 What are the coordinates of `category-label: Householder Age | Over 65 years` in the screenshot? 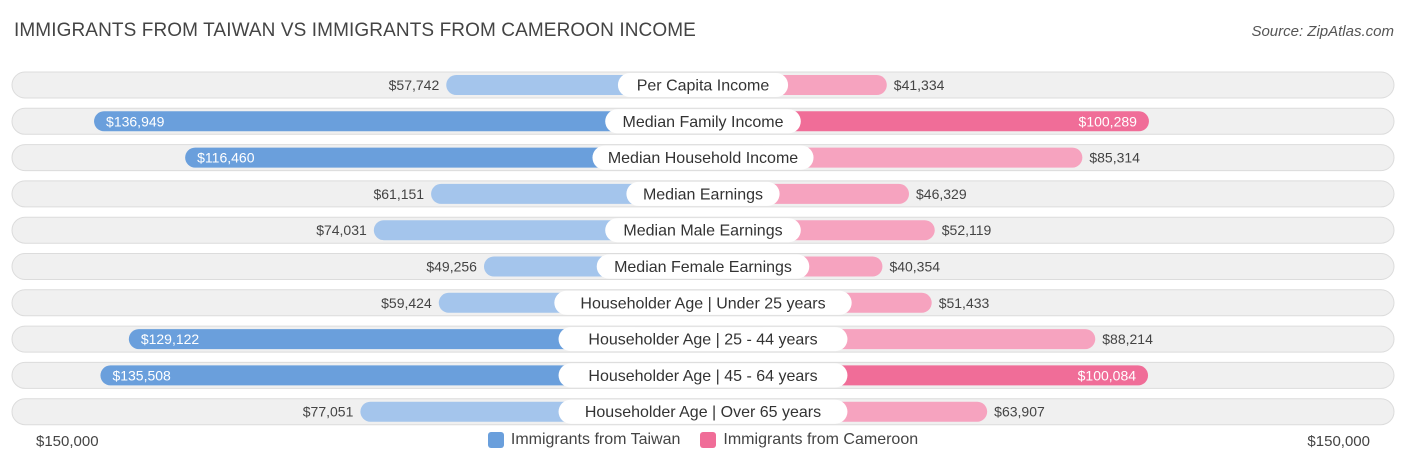 It's located at (703, 412).